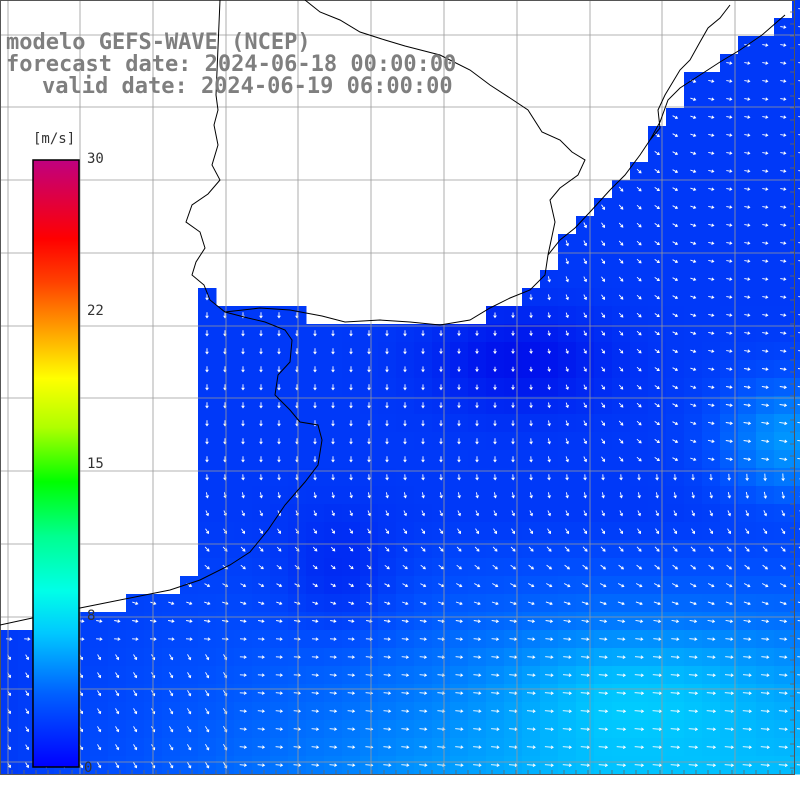 The image size is (800, 800). I want to click on colorbar-tick-22: 22, so click(95, 311).